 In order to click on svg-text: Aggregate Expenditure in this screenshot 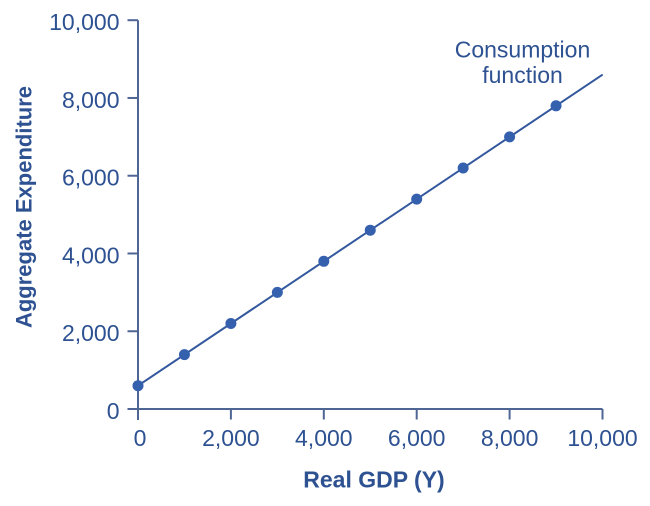, I will do `click(24, 207)`.